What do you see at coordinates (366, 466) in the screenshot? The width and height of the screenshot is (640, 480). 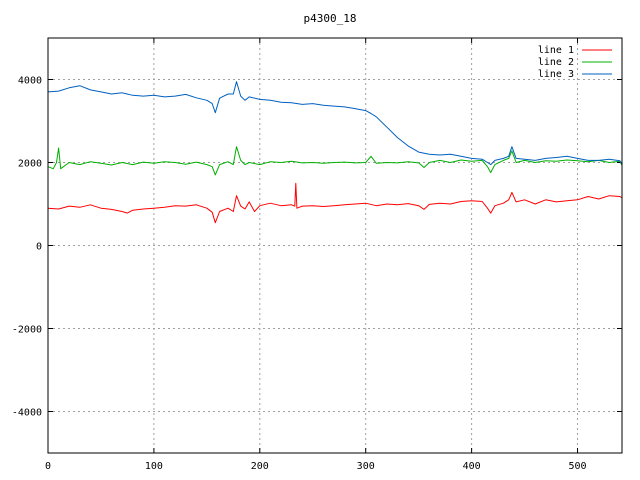 I see `x-tick-label: 300` at bounding box center [366, 466].